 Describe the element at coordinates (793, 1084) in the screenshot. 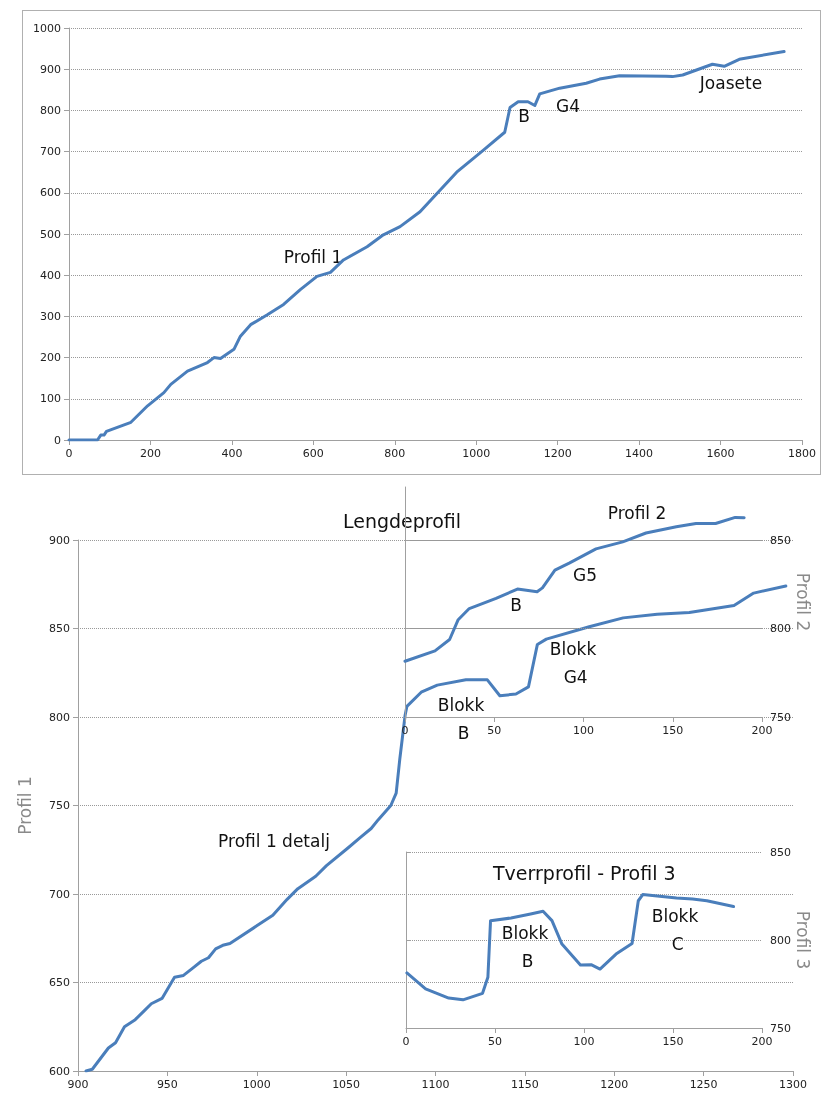

I see `x-tick-label: 1300` at that location.